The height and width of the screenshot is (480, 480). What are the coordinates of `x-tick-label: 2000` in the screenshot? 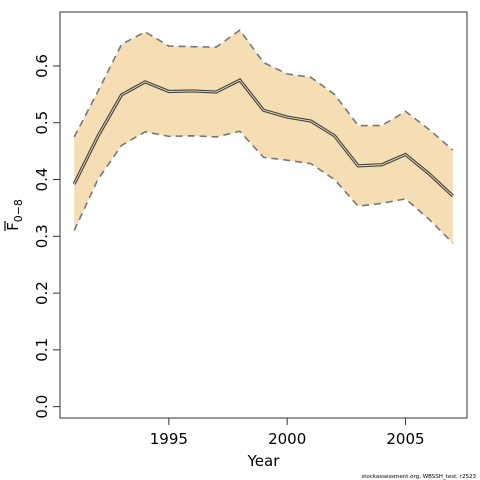 It's located at (287, 439).